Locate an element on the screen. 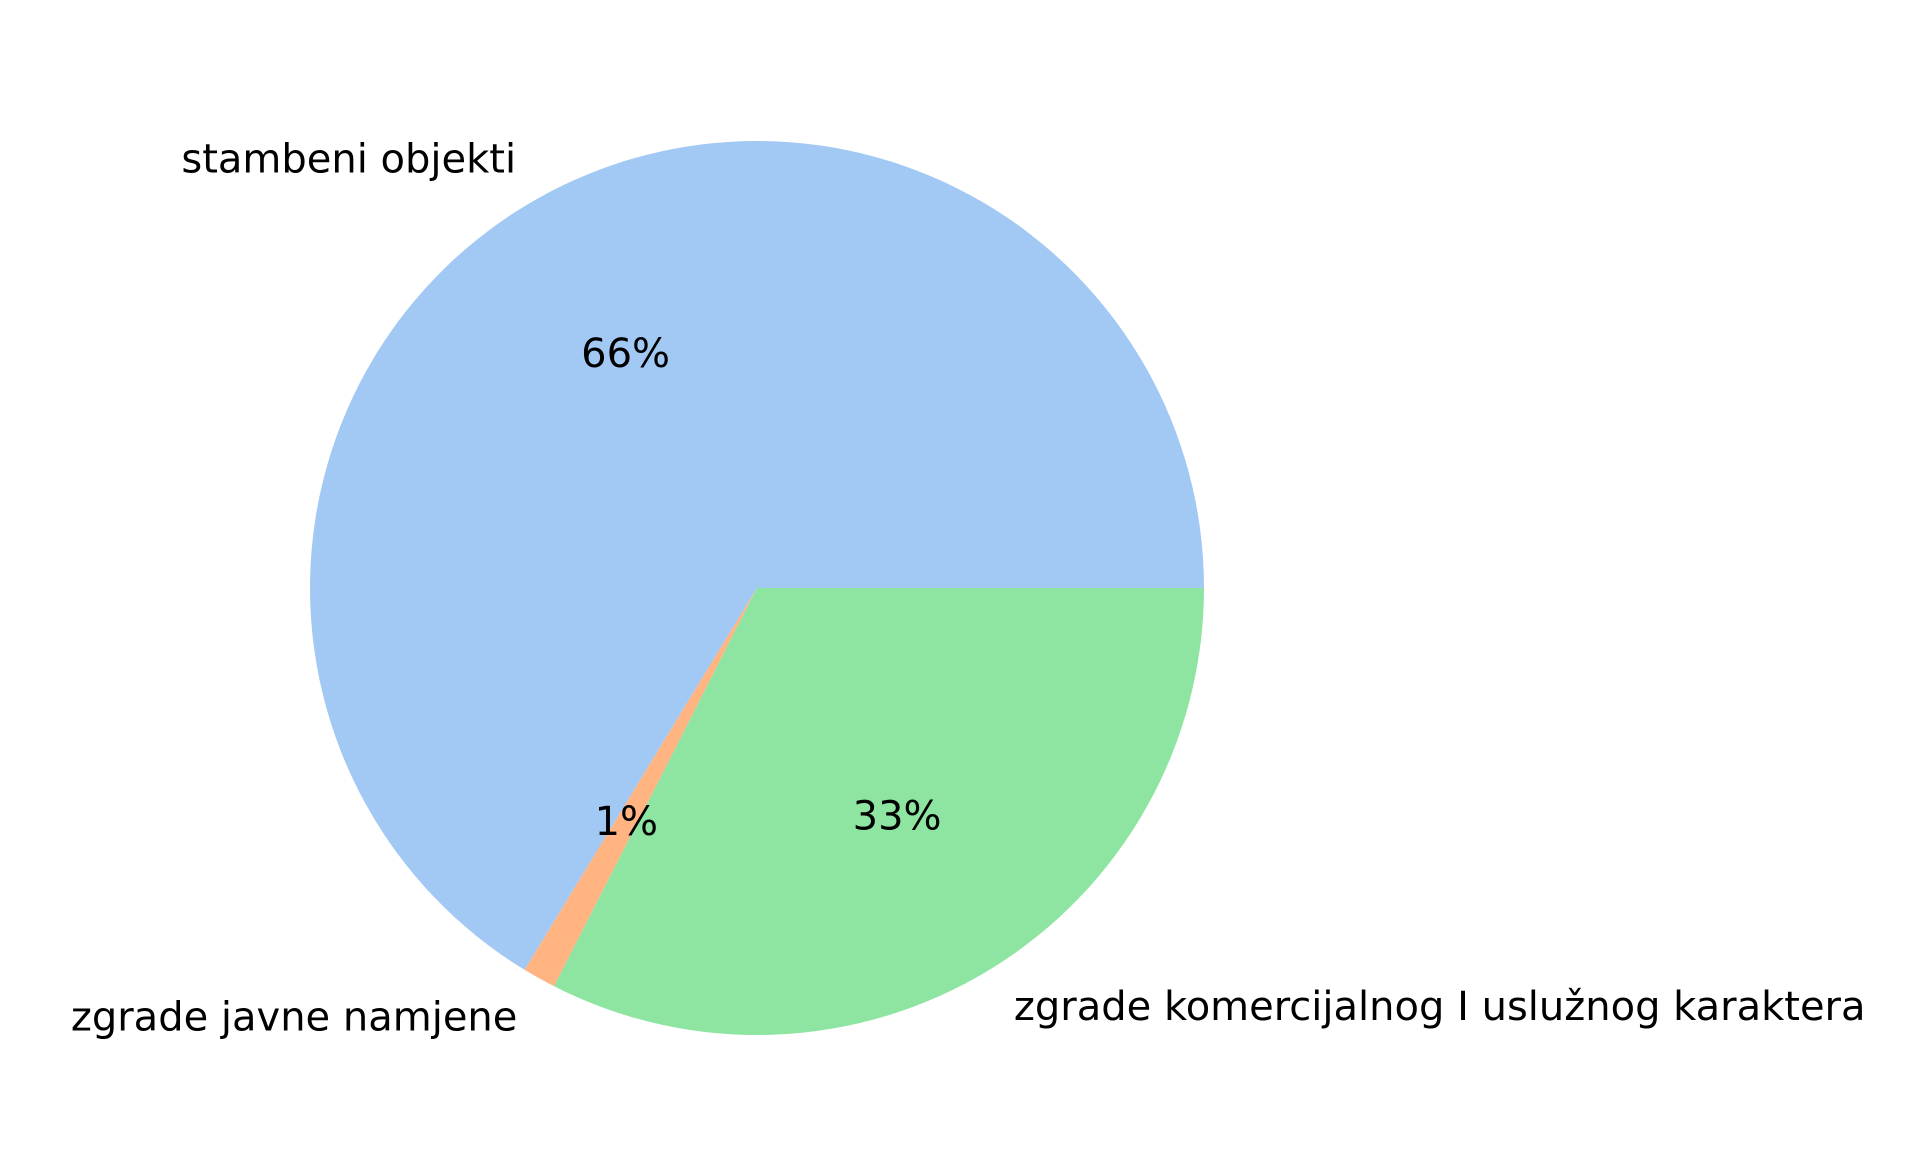 The width and height of the screenshot is (1910, 1168). pct-label-zgrade-javne-namjene: 1% is located at coordinates (626, 822).